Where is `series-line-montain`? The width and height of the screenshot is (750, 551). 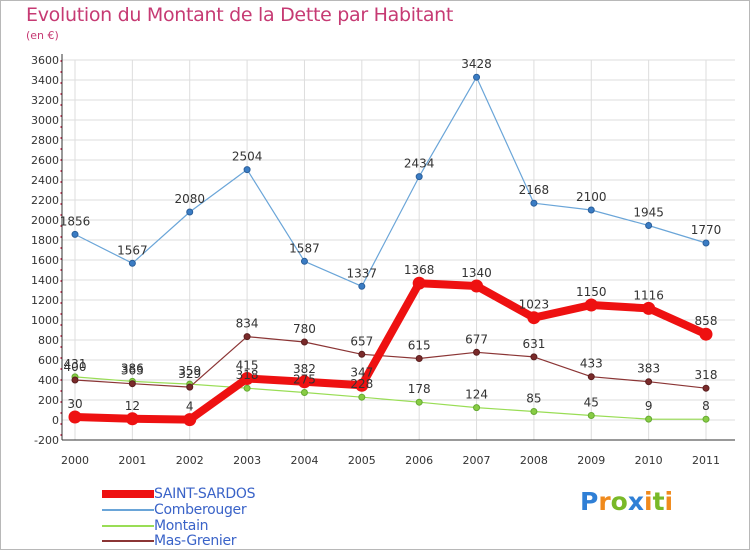 series-line-montain is located at coordinates (390, 398).